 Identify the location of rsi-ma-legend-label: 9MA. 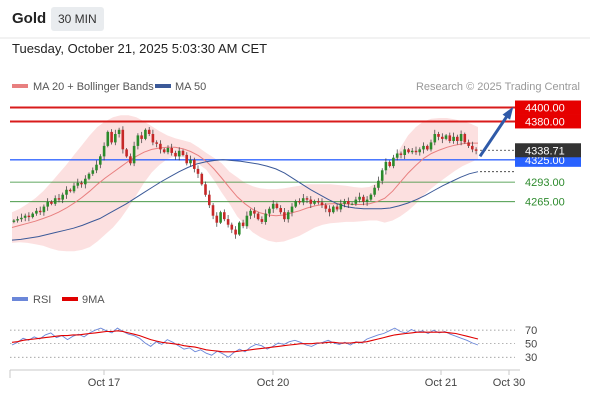
(93, 300).